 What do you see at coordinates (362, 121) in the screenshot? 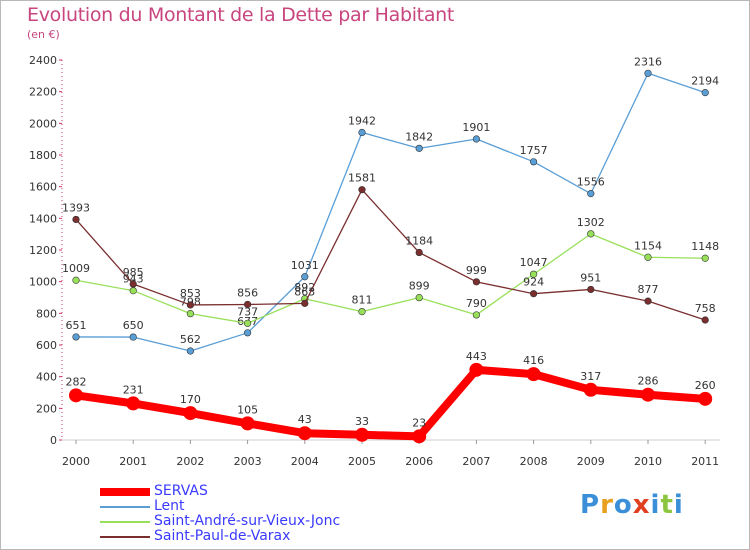
I see `data-label-lent: 1942` at bounding box center [362, 121].